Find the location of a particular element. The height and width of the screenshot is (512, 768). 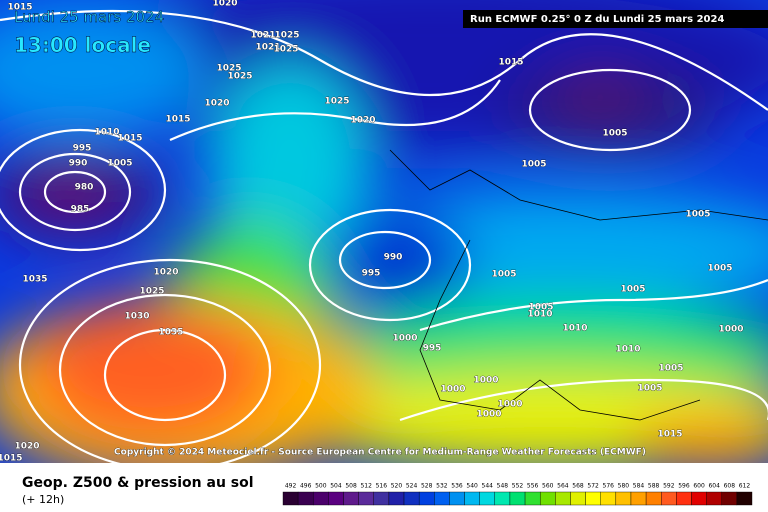

isobar-label: 990 is located at coordinates (78, 164).